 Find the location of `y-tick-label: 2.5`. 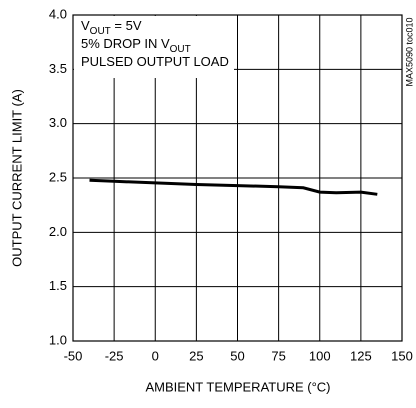

y-tick-label: 2.5 is located at coordinates (58, 176).